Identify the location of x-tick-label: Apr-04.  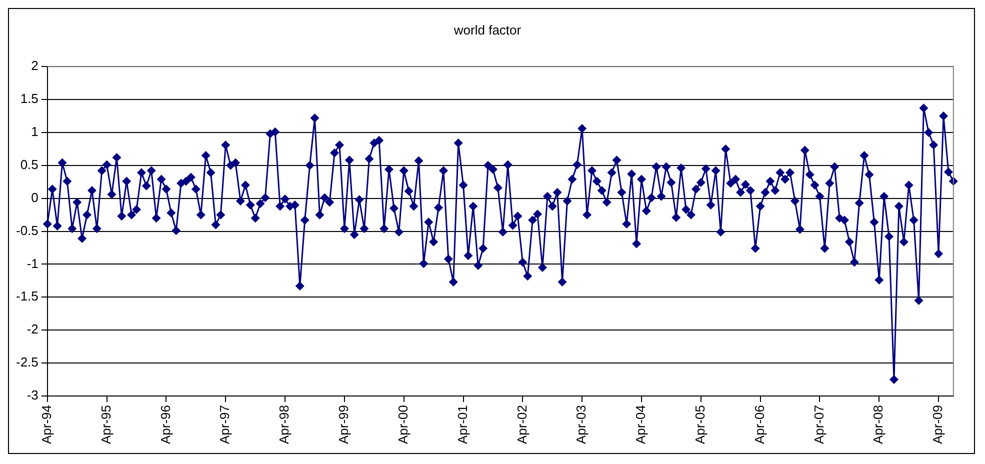
(640, 424).